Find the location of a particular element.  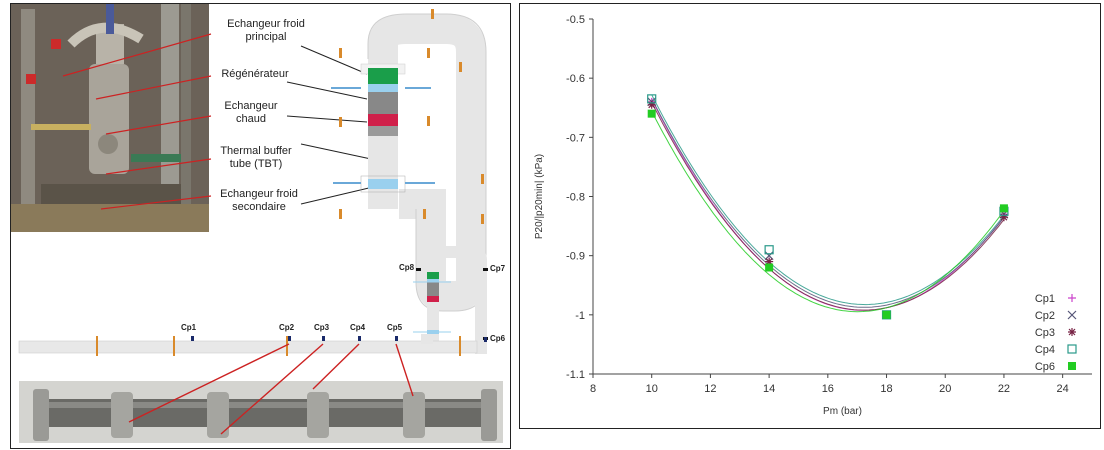

y-tick-label: -0.6 is located at coordinates (575, 79).